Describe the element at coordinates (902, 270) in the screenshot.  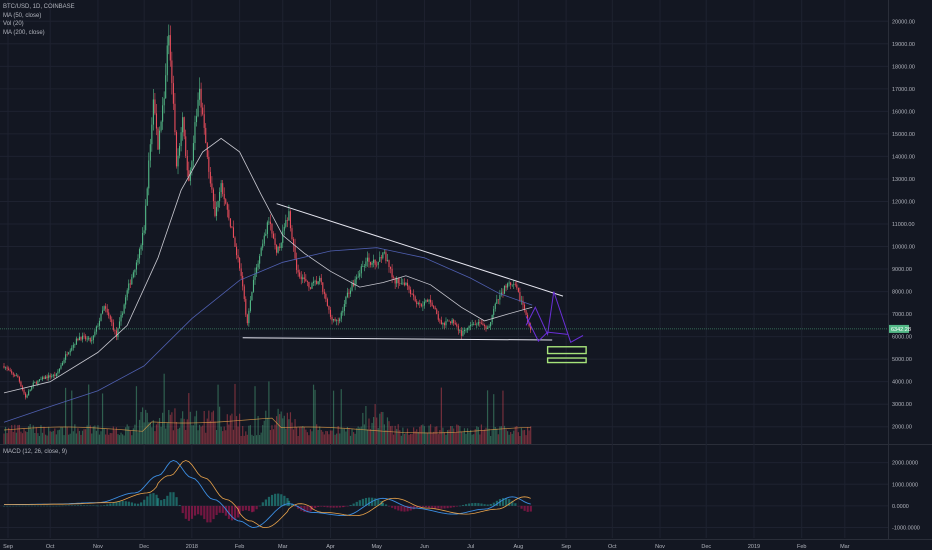
I see `price-tick-label: 9000.00` at that location.